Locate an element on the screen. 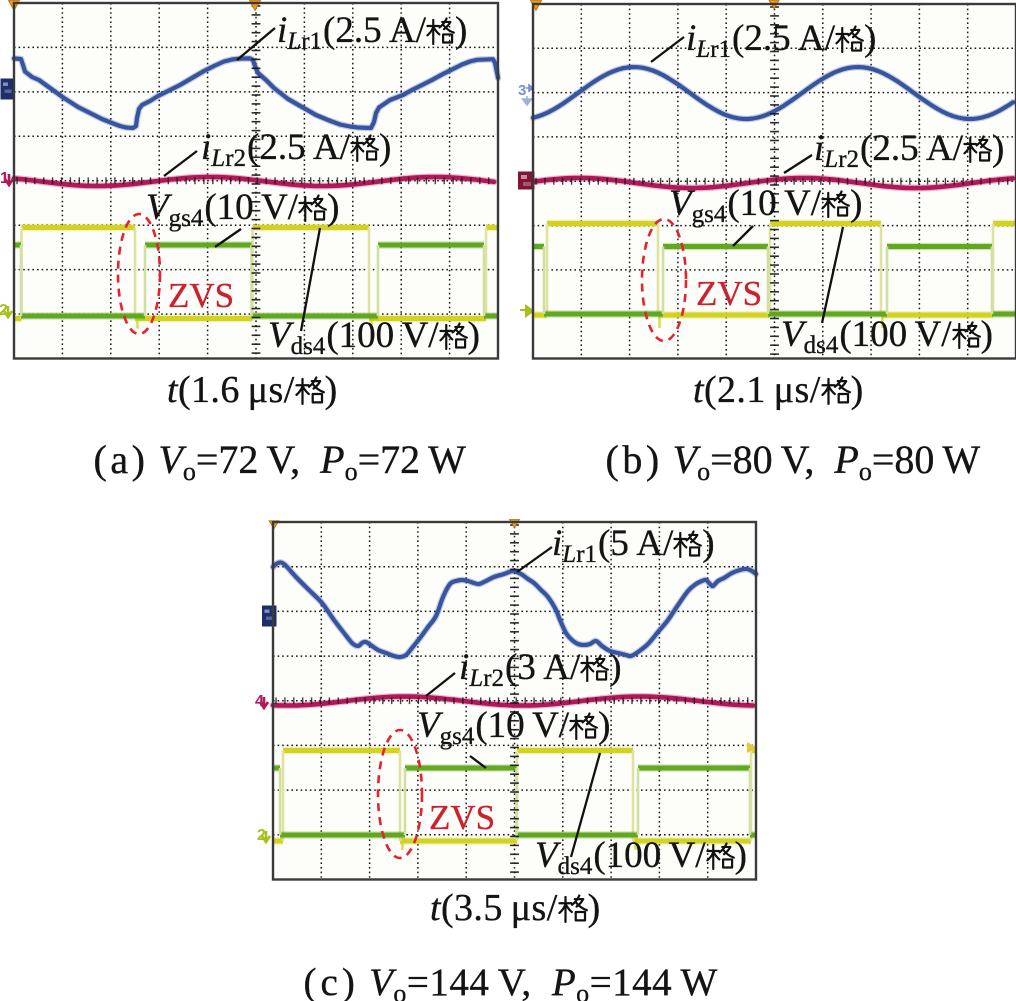  svg-text: 3 is located at coordinates (522, 90).